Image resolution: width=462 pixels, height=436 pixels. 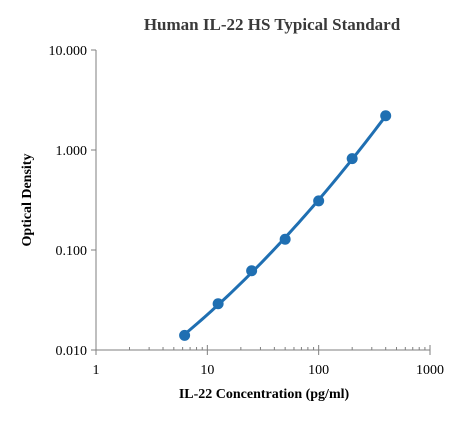 I want to click on x-axis-label: IL-22 Concentration (pg/ml), so click(x=264, y=394).